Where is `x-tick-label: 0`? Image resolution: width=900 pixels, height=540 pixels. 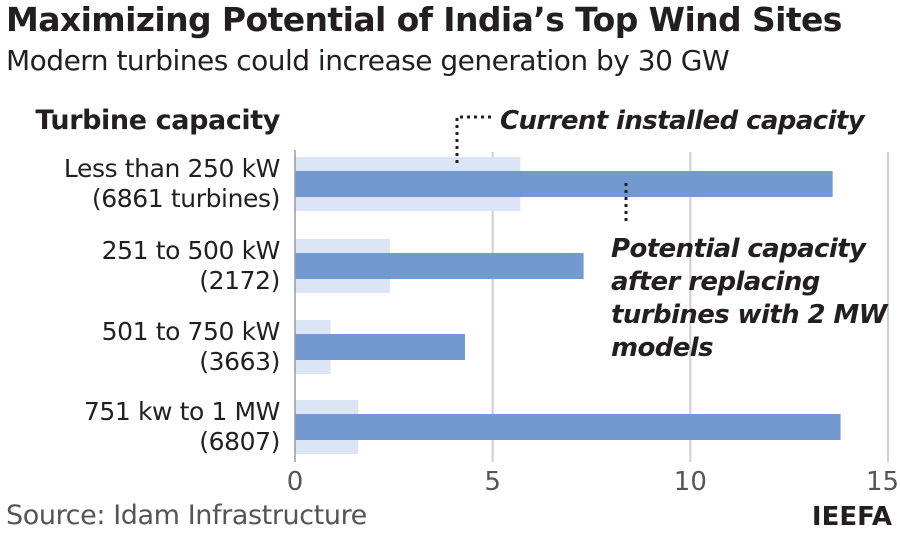
x-tick-label: 0 is located at coordinates (295, 482).